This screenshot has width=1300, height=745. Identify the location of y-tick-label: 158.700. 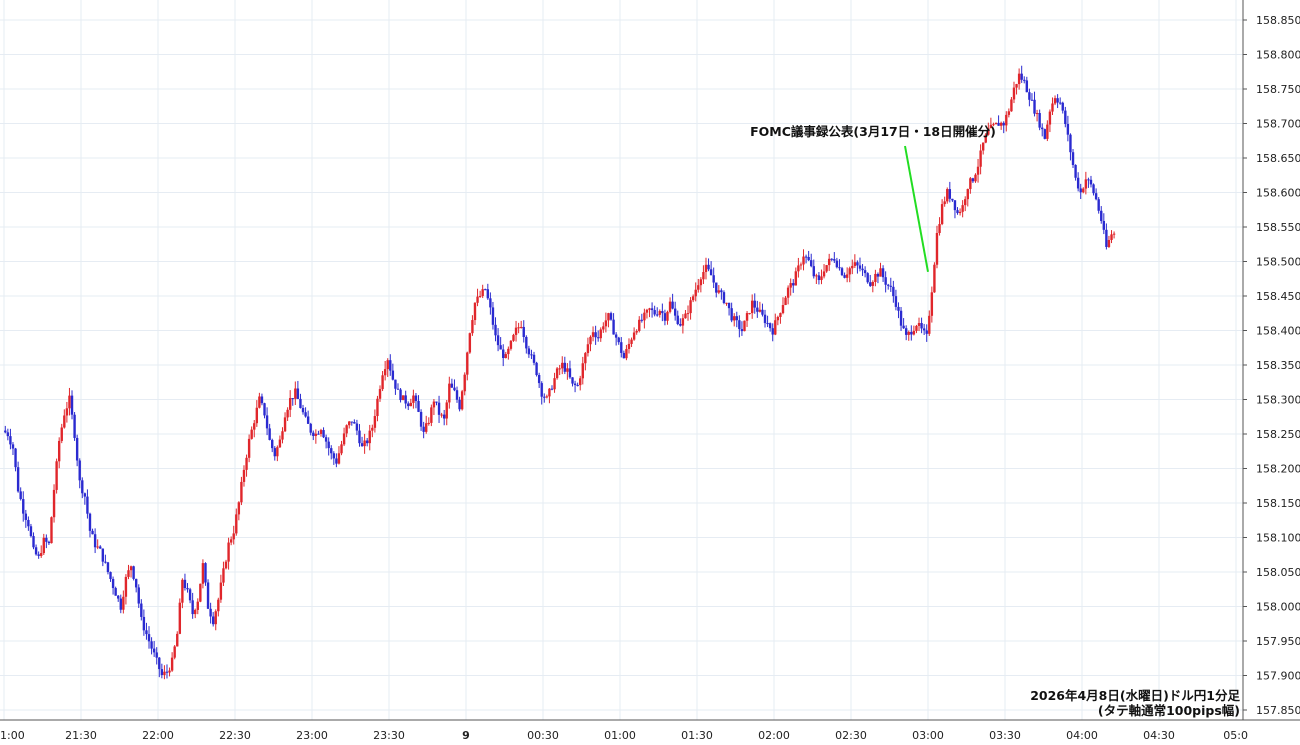
(1278, 124).